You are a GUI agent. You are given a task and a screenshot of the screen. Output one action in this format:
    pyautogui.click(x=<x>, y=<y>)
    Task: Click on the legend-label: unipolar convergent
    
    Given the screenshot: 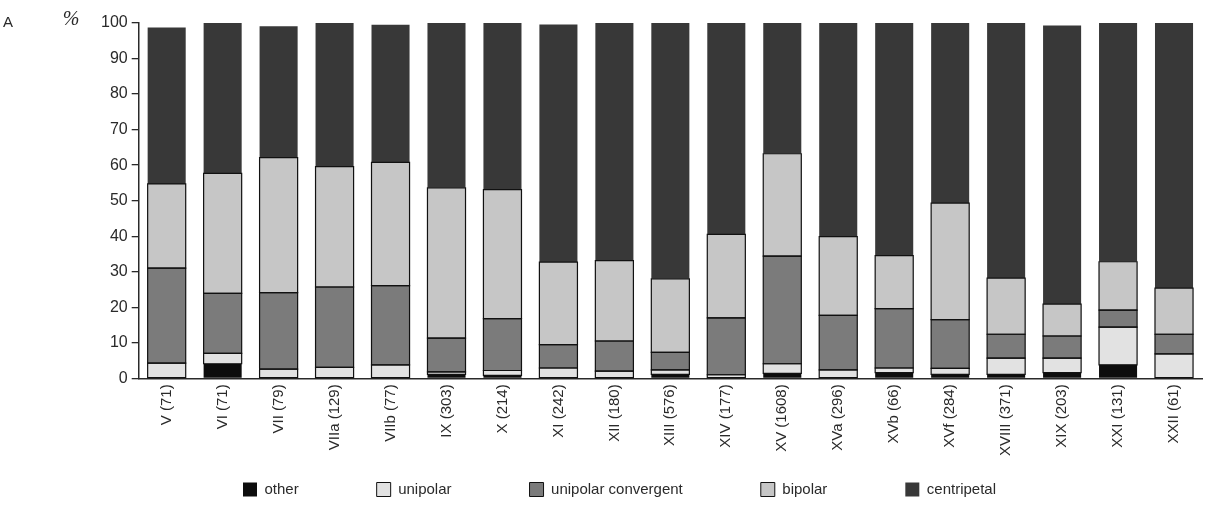 What is the action you would take?
    pyautogui.click(x=617, y=488)
    